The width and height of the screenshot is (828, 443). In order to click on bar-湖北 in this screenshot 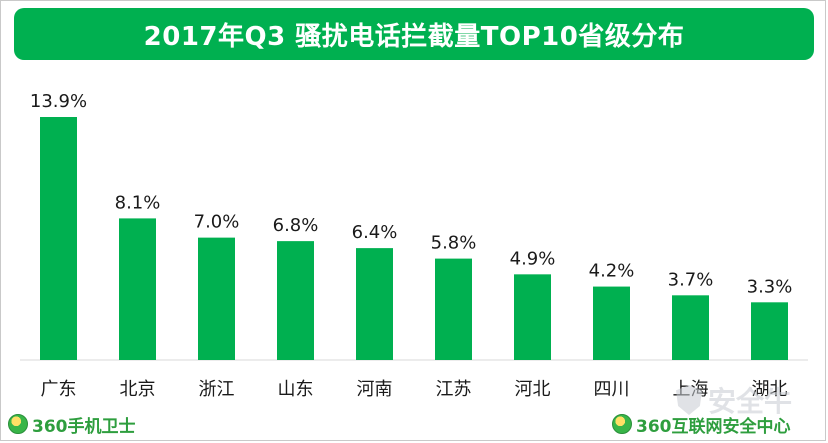, I will do `click(769, 331)`.